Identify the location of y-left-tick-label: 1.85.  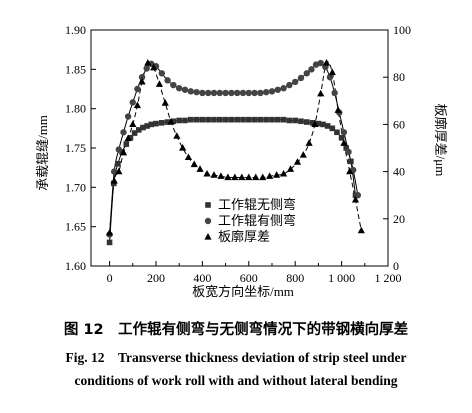
(75, 69).